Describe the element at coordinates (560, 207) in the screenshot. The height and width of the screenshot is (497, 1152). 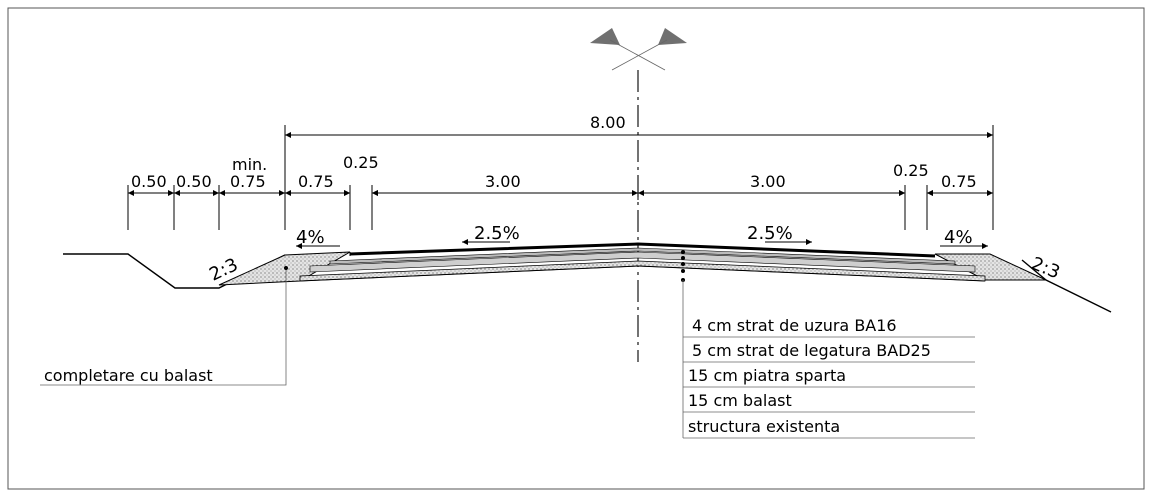
I see `dimension-segments` at that location.